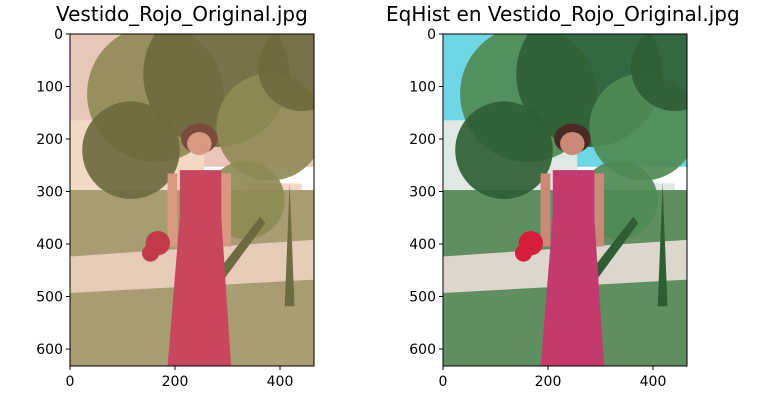  Describe the element at coordinates (49, 350) in the screenshot. I see `panel-1-ytick-label: 600` at that location.